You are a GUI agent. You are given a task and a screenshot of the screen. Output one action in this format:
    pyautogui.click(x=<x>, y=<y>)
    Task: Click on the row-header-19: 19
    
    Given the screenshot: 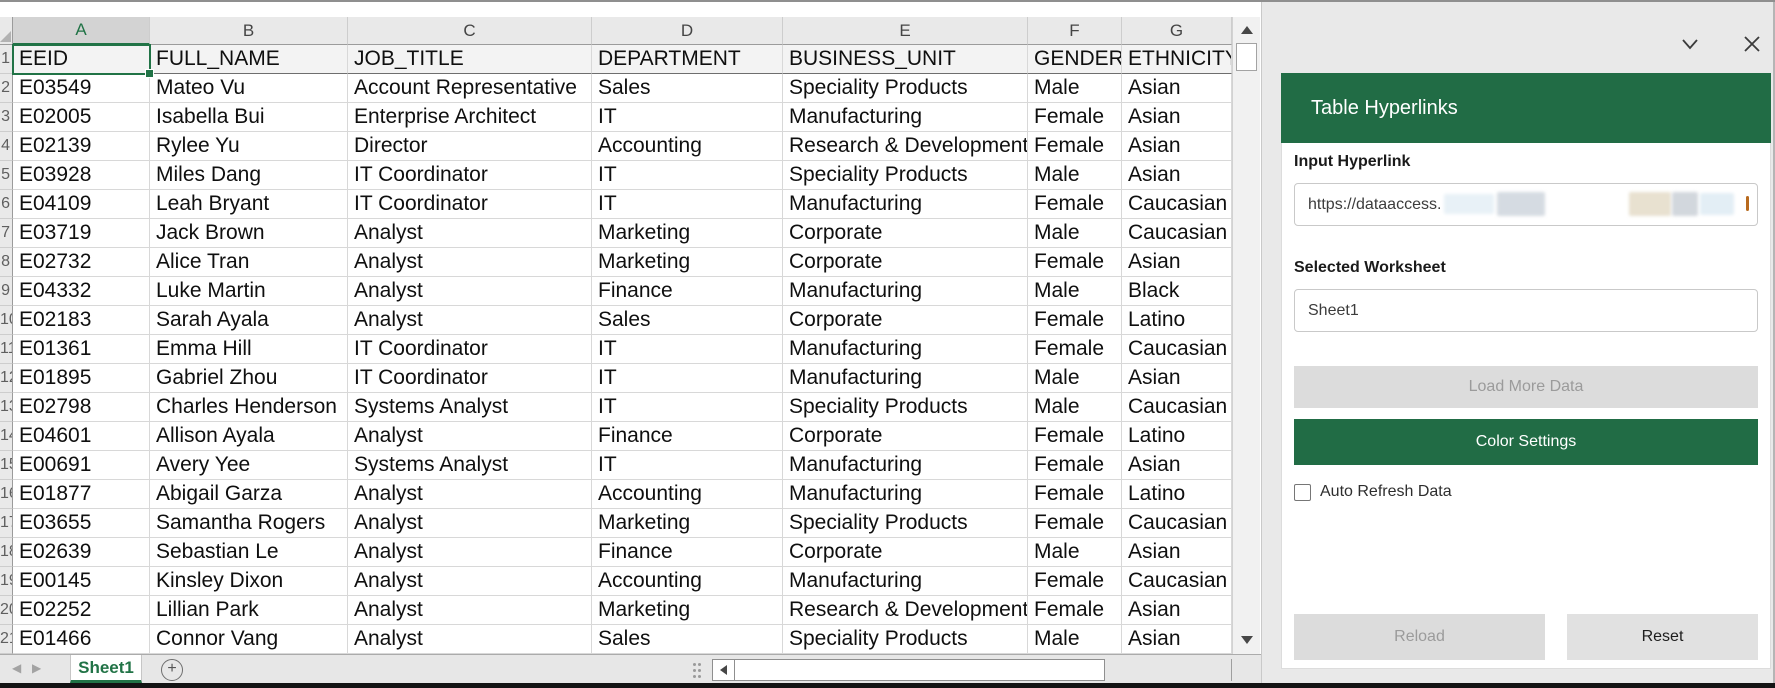 What is the action you would take?
    pyautogui.click(x=6, y=581)
    